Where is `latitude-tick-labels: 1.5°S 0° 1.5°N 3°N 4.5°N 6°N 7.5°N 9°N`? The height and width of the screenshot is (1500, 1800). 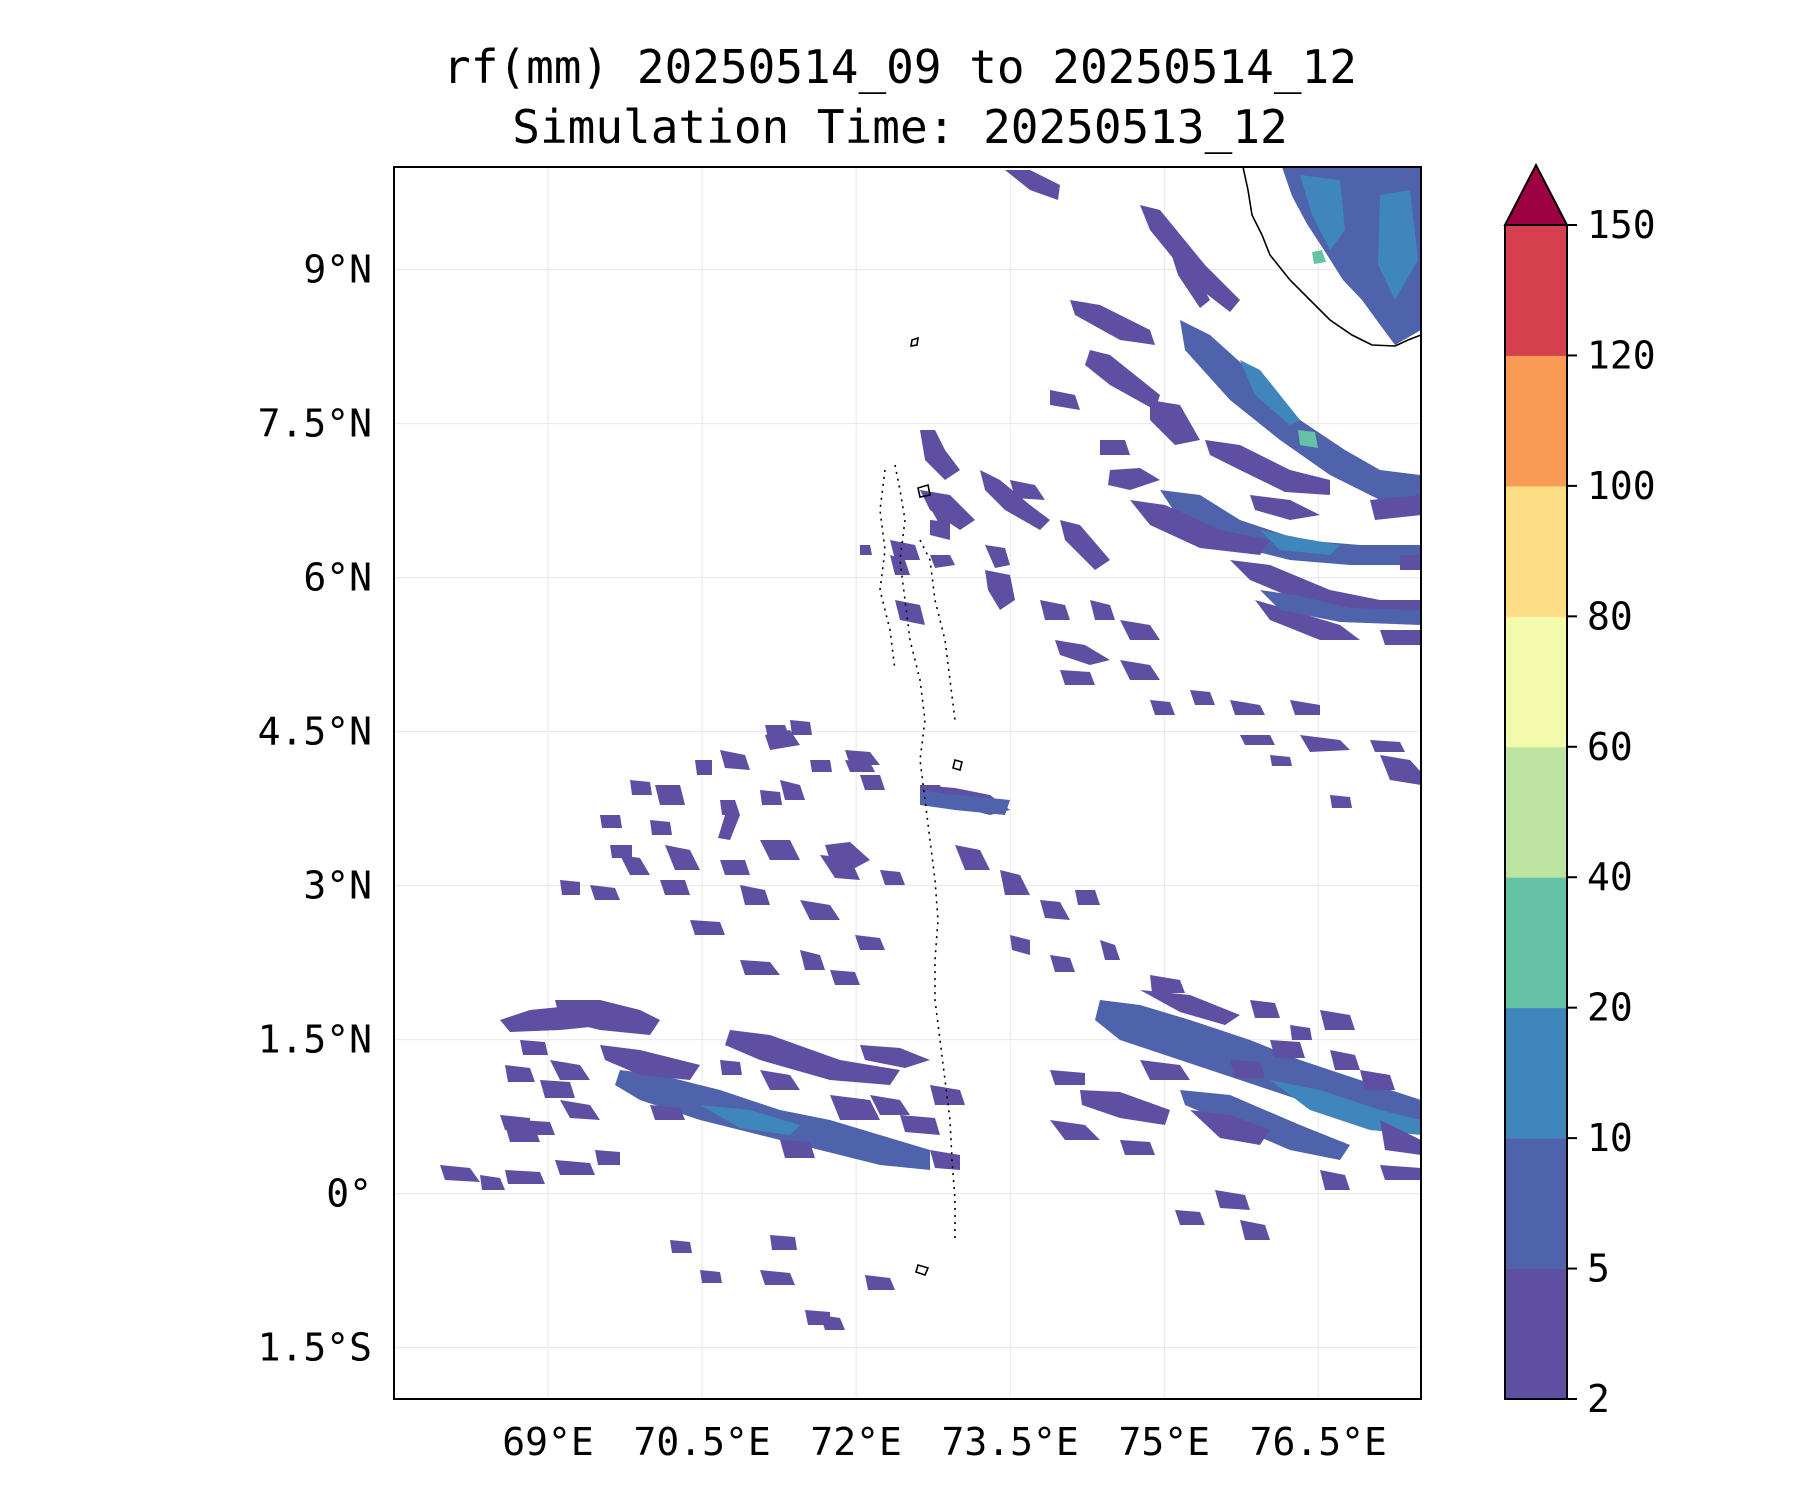 latitude-tick-labels: 1.5°S 0° 1.5°N 3°N 4.5°N 6°N 7.5°N 9°N is located at coordinates (315, 809).